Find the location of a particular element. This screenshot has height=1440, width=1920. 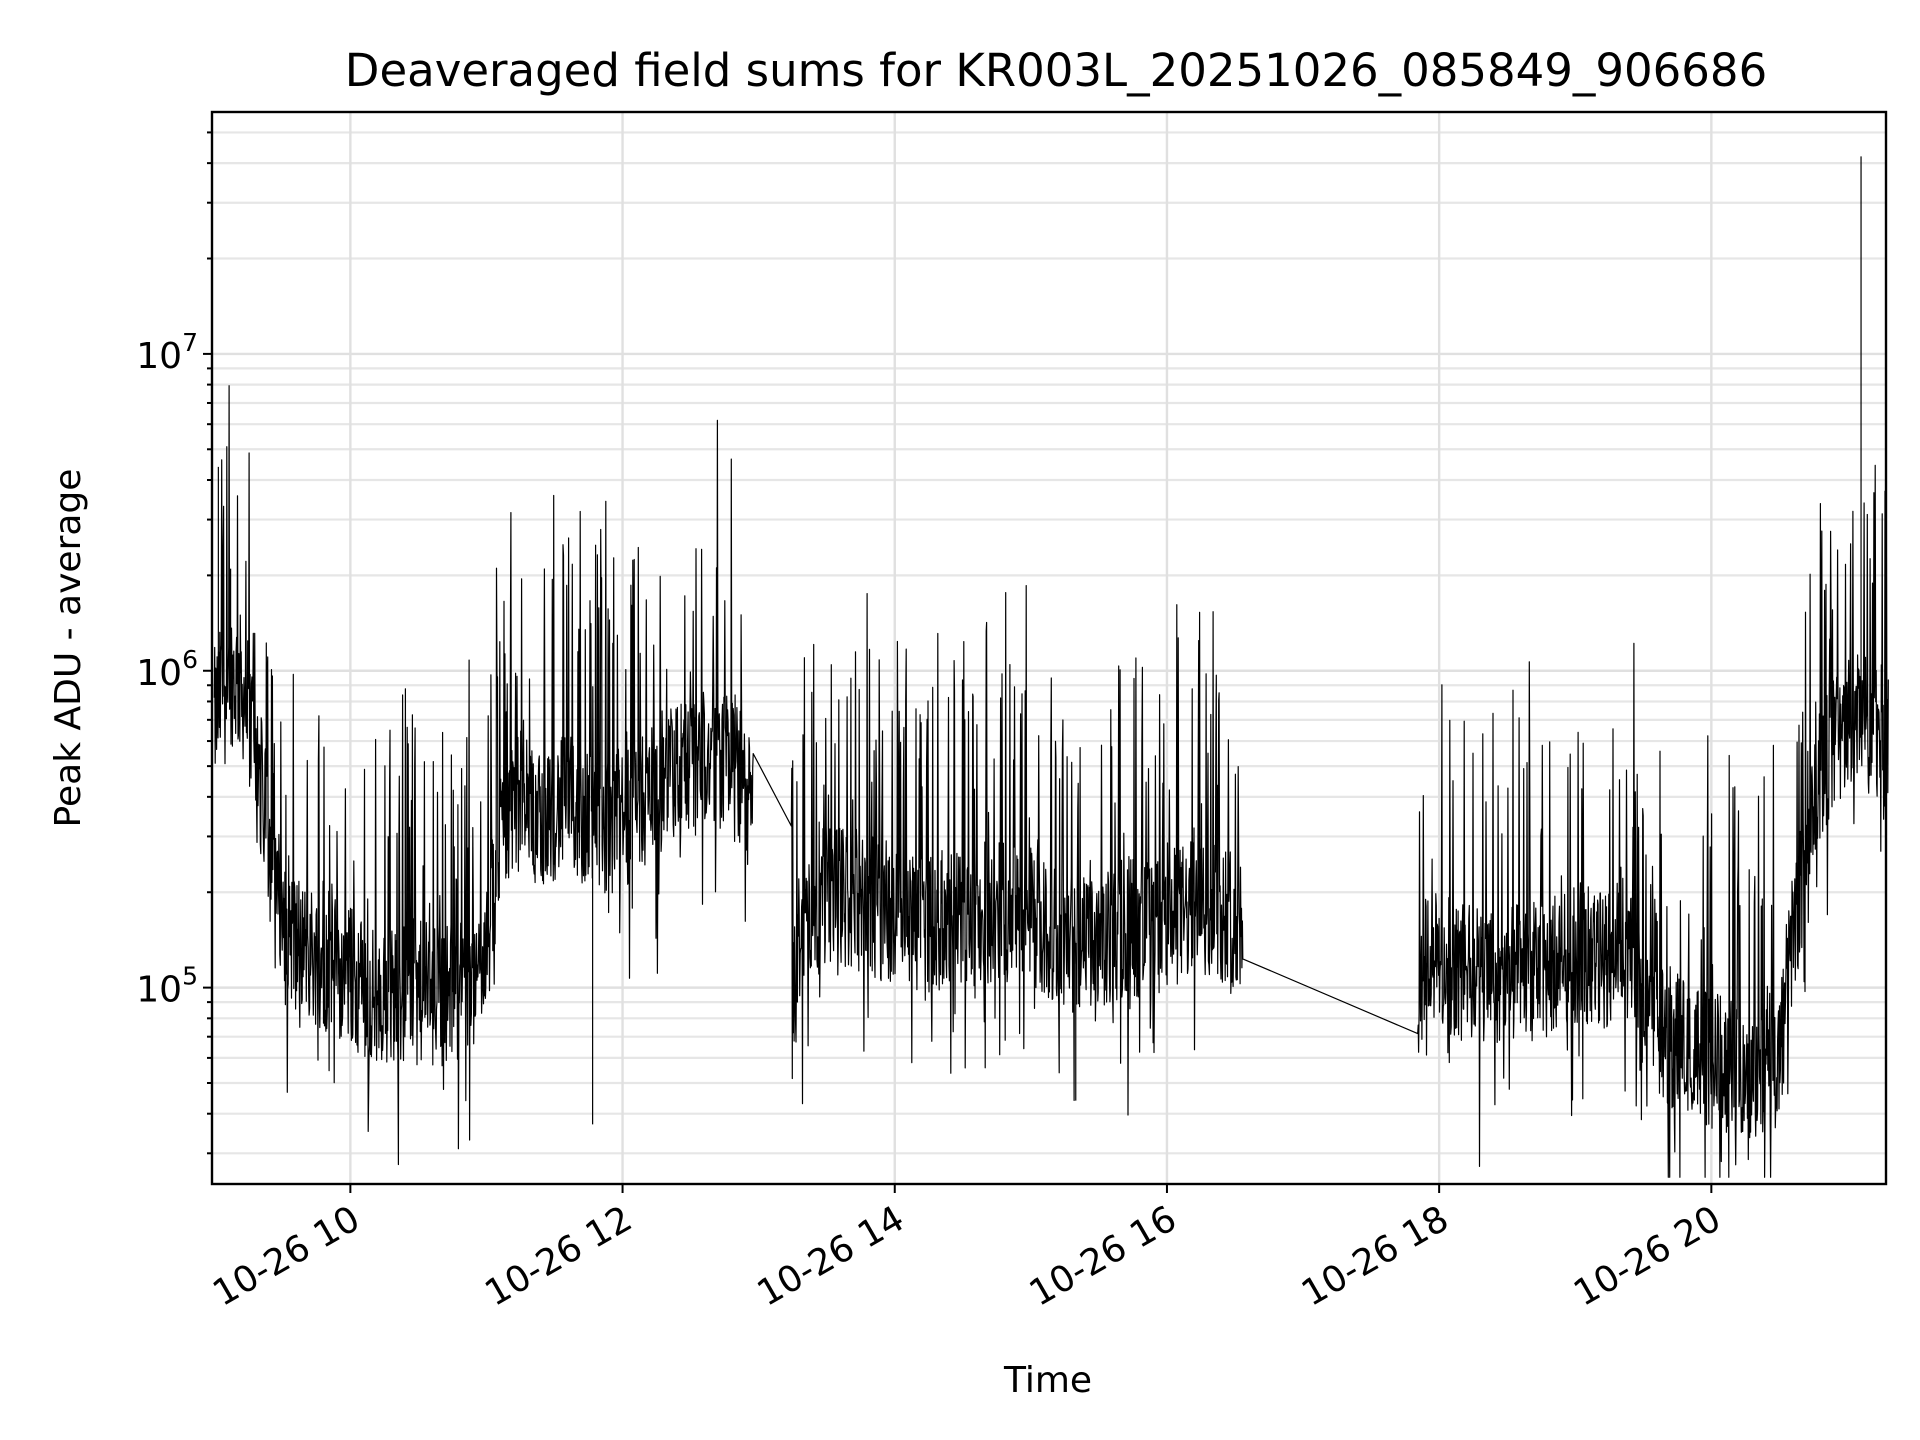

y-tick-label: 10⁵ is located at coordinates (167, 986).